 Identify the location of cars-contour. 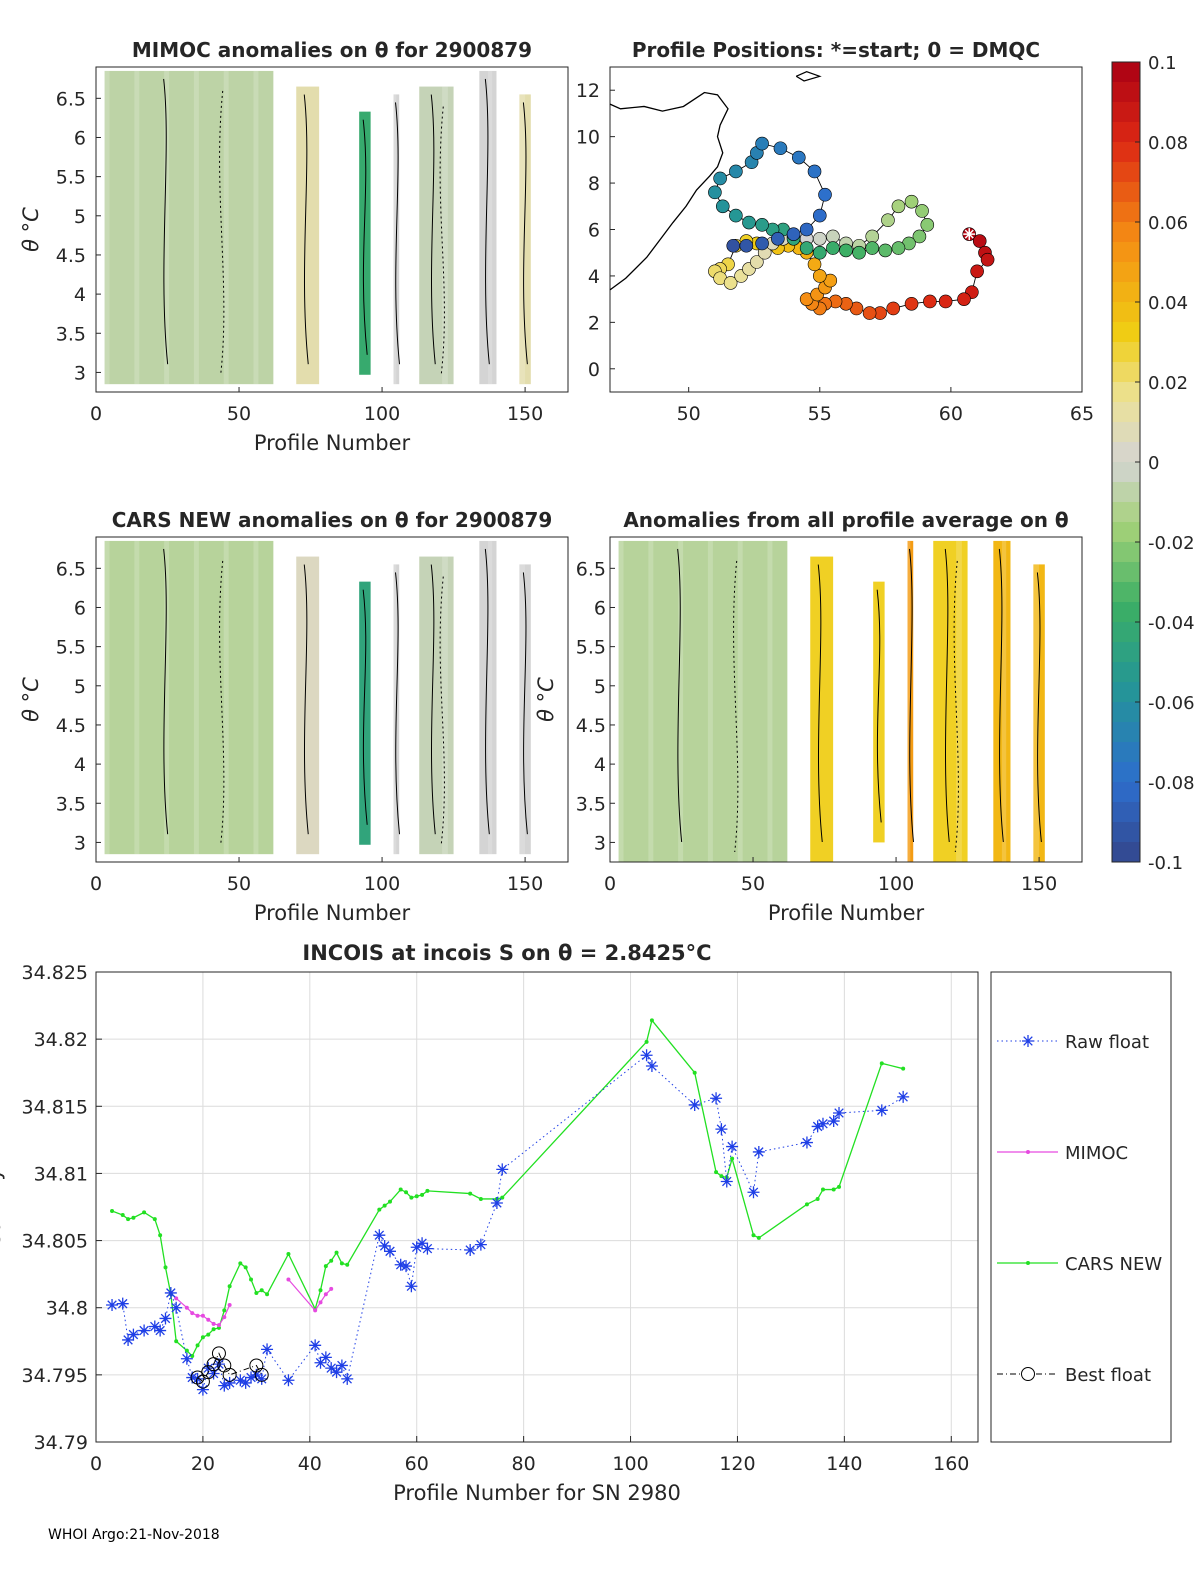
(487, 691).